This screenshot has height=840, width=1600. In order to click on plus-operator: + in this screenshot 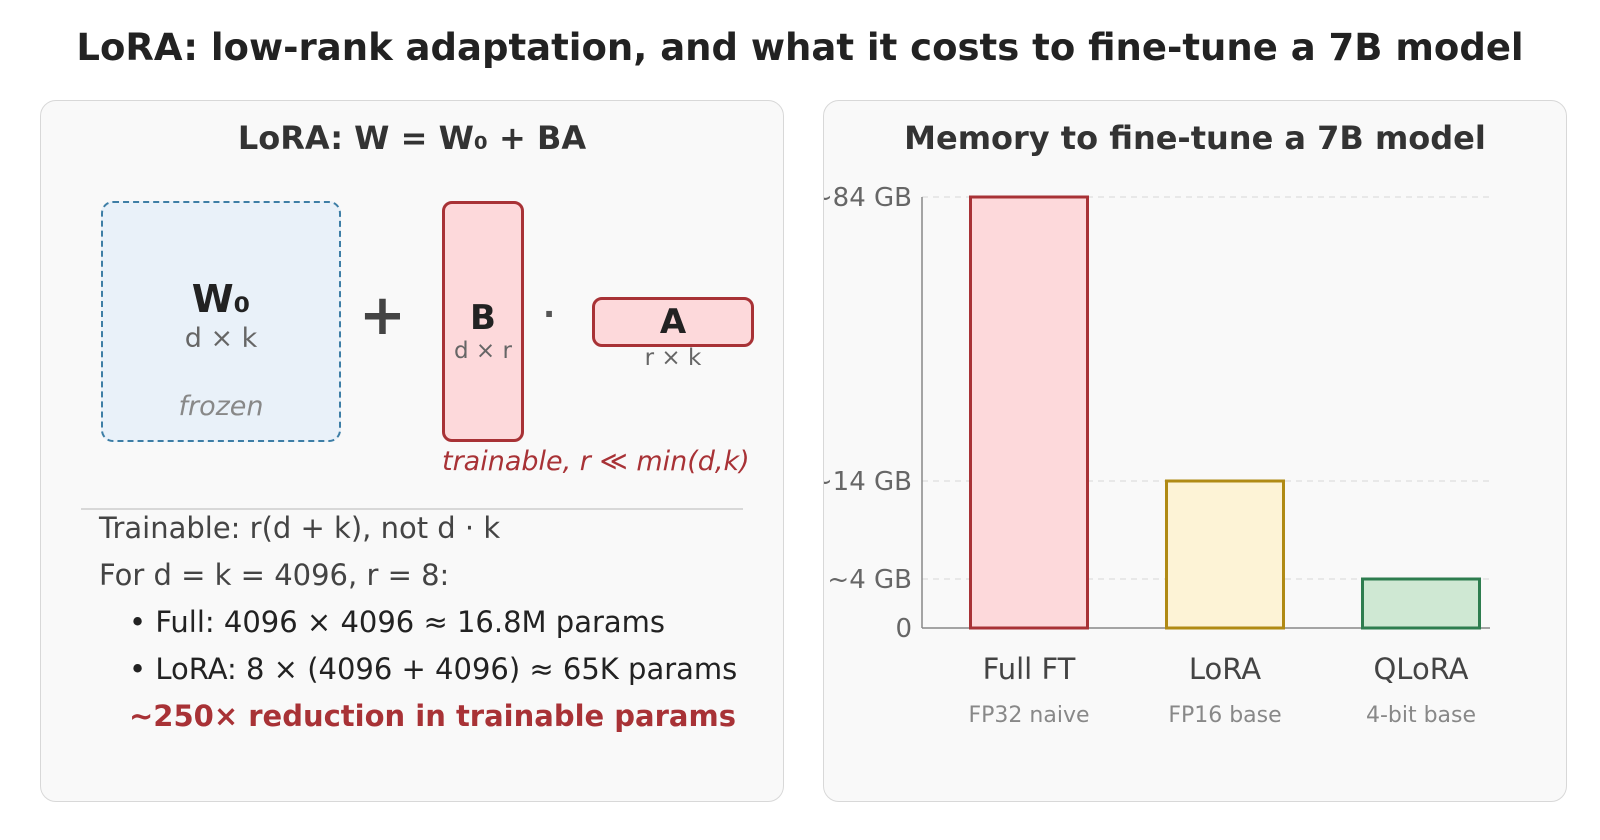, I will do `click(382, 315)`.